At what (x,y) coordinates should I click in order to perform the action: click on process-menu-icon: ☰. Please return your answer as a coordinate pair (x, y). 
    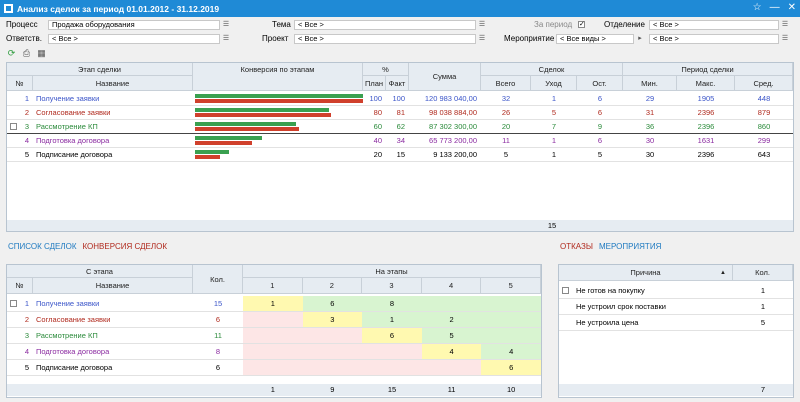
    Looking at the image, I should click on (226, 24).